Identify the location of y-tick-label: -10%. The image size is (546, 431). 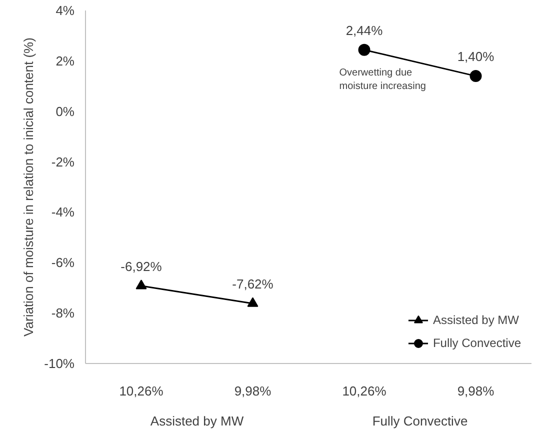
(59, 363).